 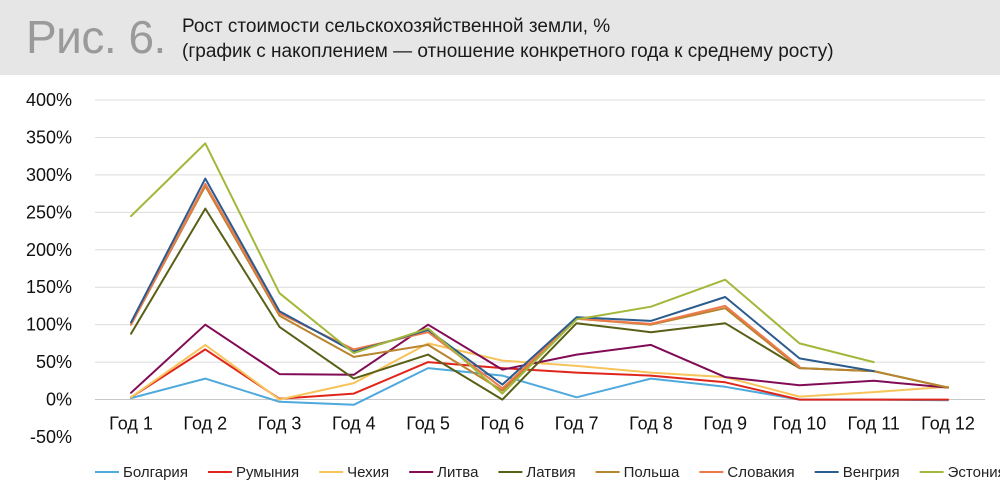 What do you see at coordinates (59, 400) in the screenshot?
I see `y-tick-label: 0%` at bounding box center [59, 400].